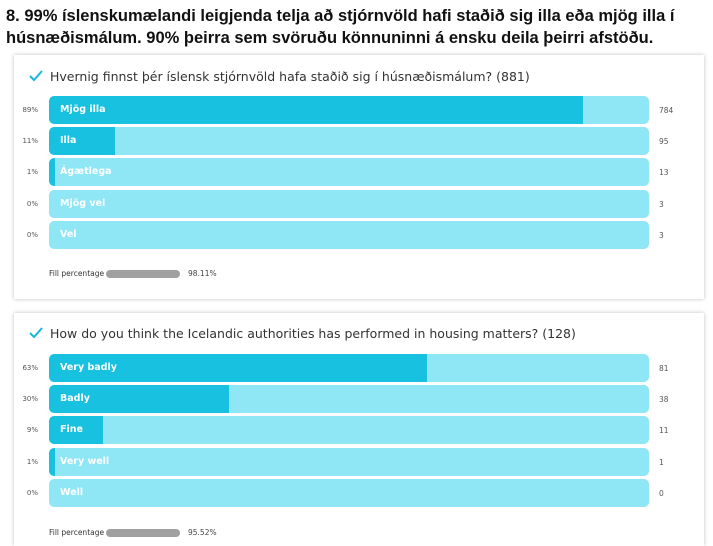 This screenshot has height=546, width=713. What do you see at coordinates (202, 273) in the screenshot?
I see `fill-percentage-value: 98.11%` at bounding box center [202, 273].